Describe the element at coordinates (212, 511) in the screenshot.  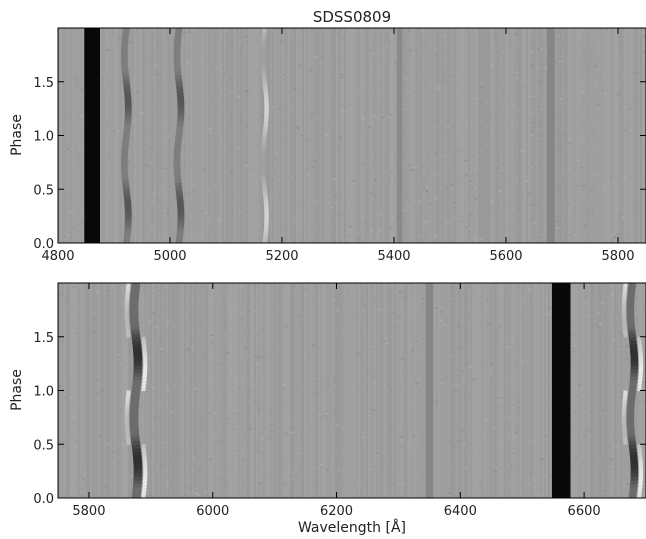
I see `x-tick-label: 6000` at that location.